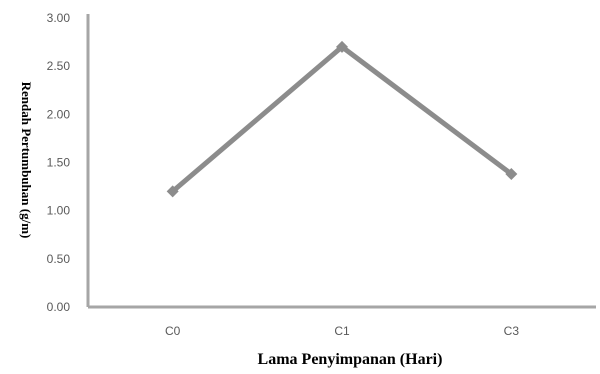  I want to click on y-tick-label: 0.50, so click(59, 259).